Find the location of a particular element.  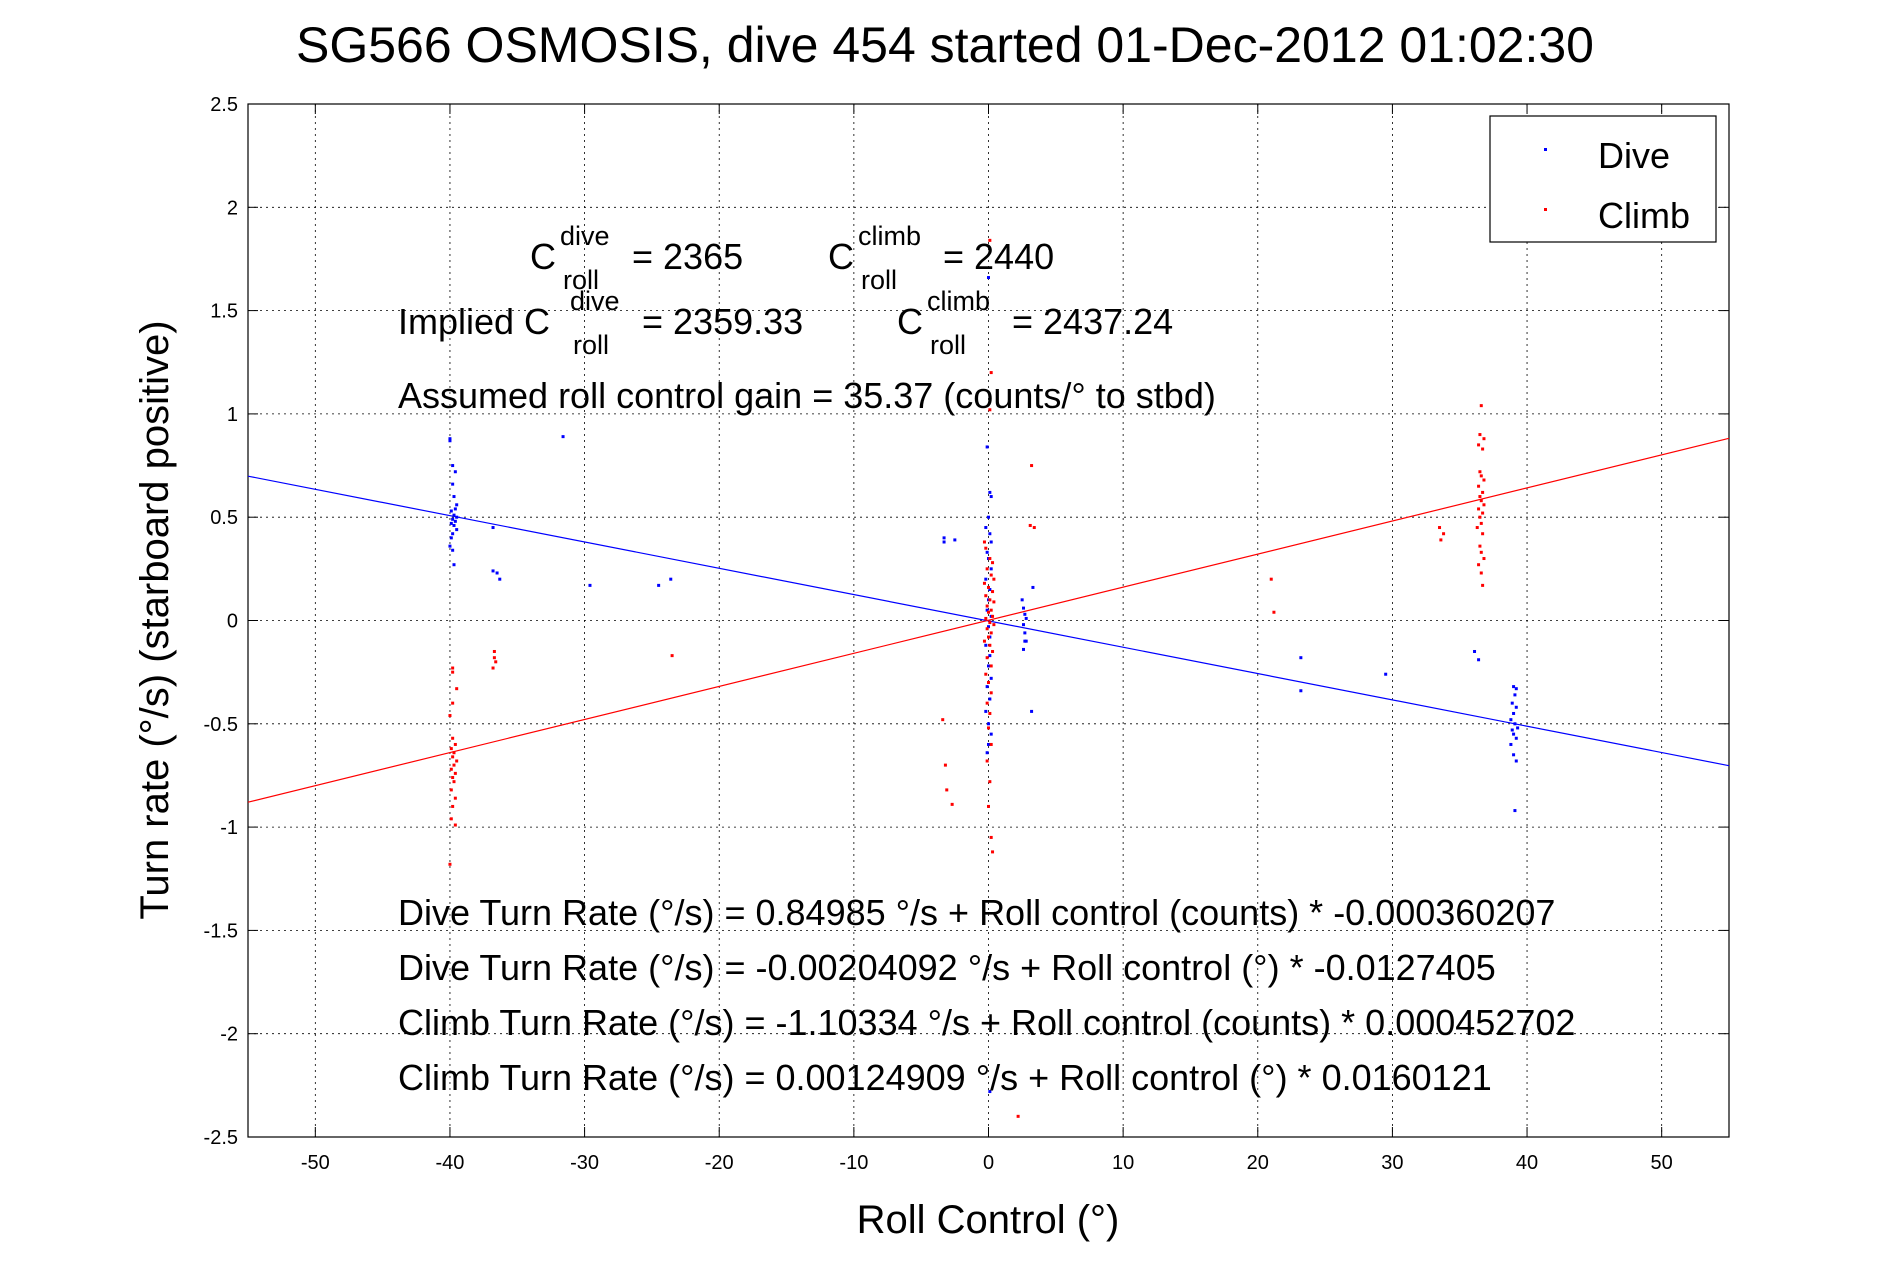

x-tick-labels: -50 -40 -30 -20 -10 0 10 20 30 40 50 is located at coordinates (987, 1163).